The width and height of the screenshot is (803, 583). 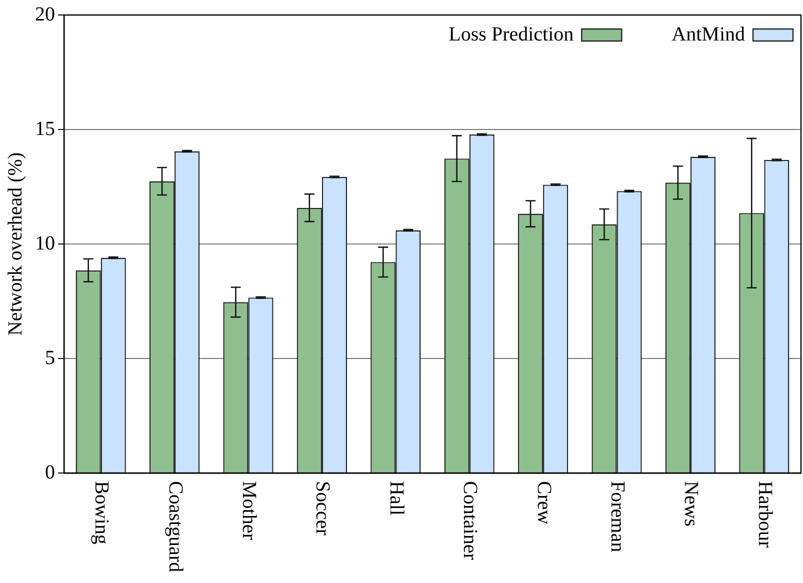 What do you see at coordinates (50, 472) in the screenshot?
I see `y-tick-label: 0` at bounding box center [50, 472].